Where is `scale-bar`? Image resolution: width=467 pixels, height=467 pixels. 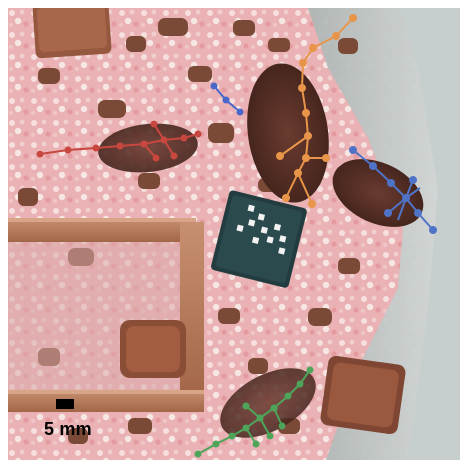
scale-bar is located at coordinates (65, 404).